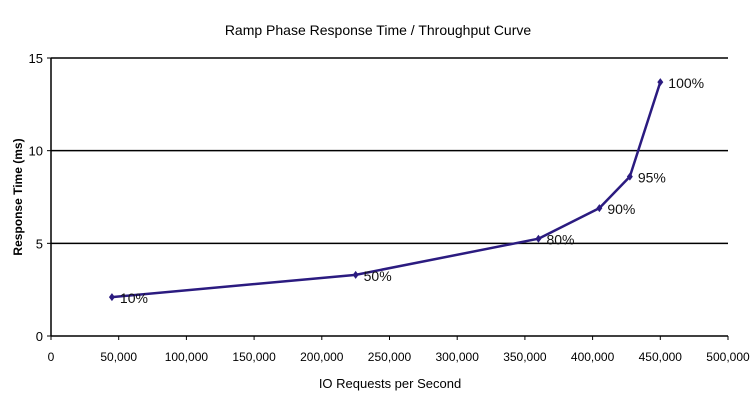  I want to click on data-label: 100%, so click(686, 83).